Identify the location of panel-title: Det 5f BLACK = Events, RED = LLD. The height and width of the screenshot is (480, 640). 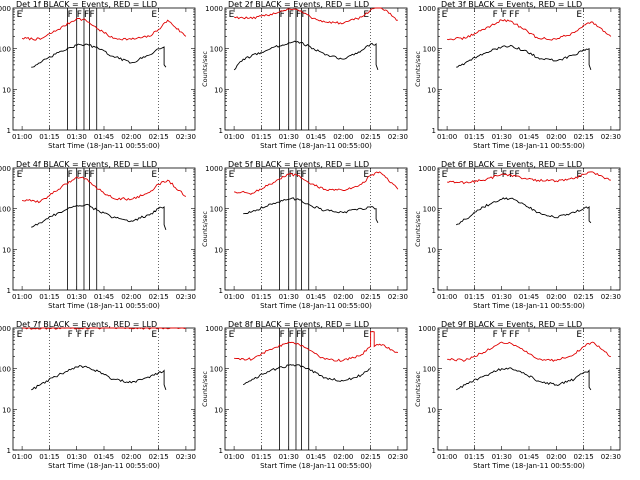
(298, 164).